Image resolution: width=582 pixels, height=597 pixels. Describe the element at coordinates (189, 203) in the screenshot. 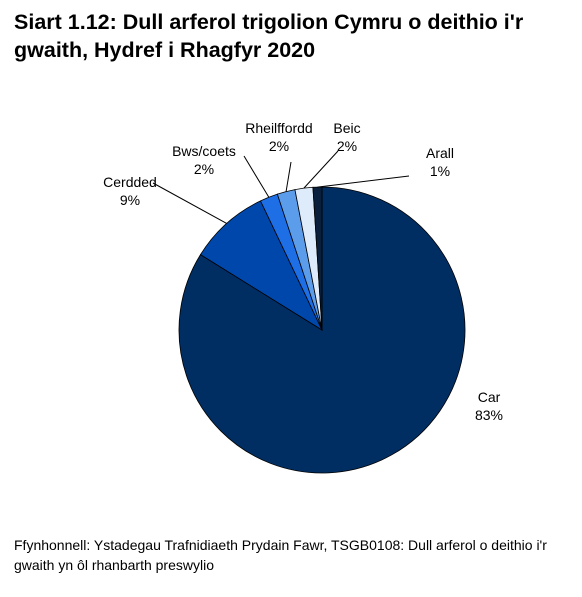

I see `leader-line-cerdded` at that location.